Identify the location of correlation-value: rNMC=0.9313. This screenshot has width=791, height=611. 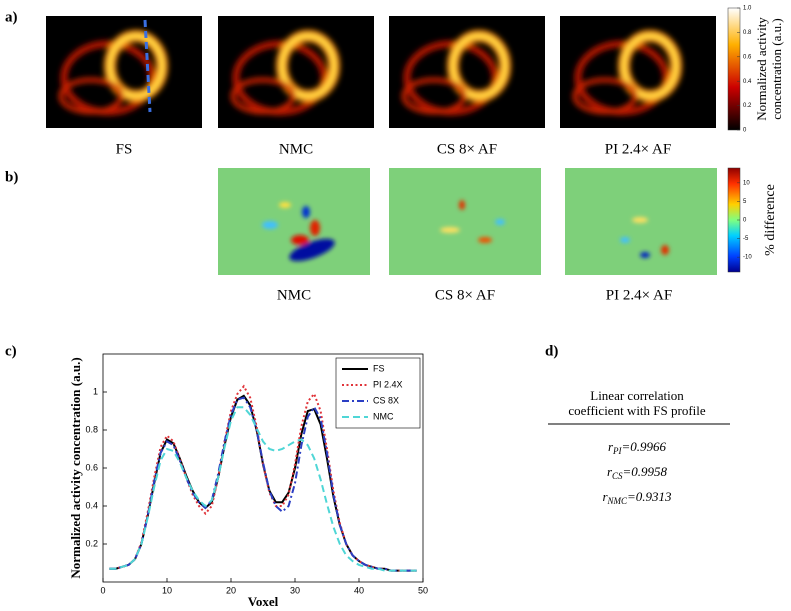
(637, 497).